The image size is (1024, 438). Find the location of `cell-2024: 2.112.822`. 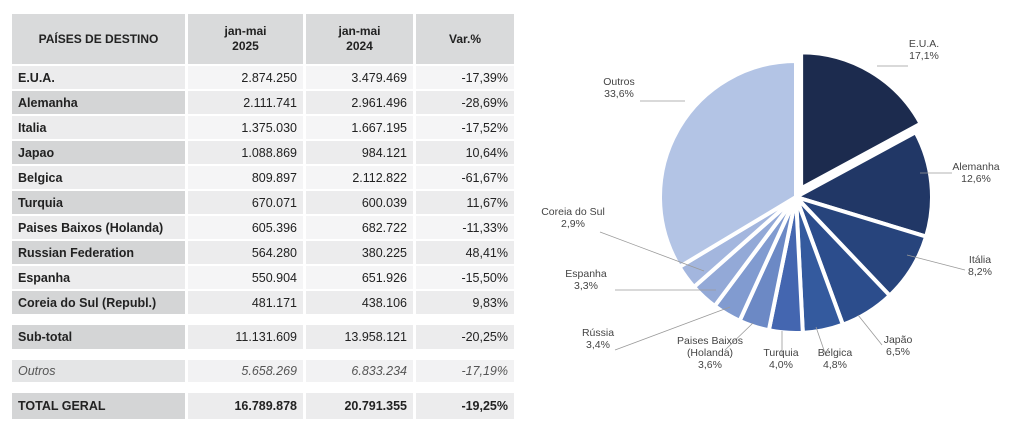

cell-2024: 2.112.822 is located at coordinates (361, 176).